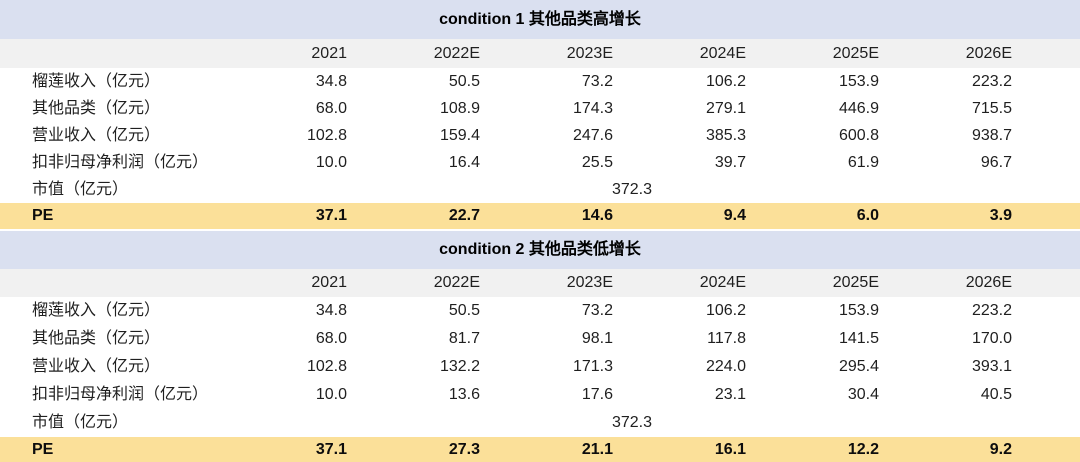 The height and width of the screenshot is (462, 1080). What do you see at coordinates (983, 216) in the screenshot?
I see `value-cell: 3.9` at bounding box center [983, 216].